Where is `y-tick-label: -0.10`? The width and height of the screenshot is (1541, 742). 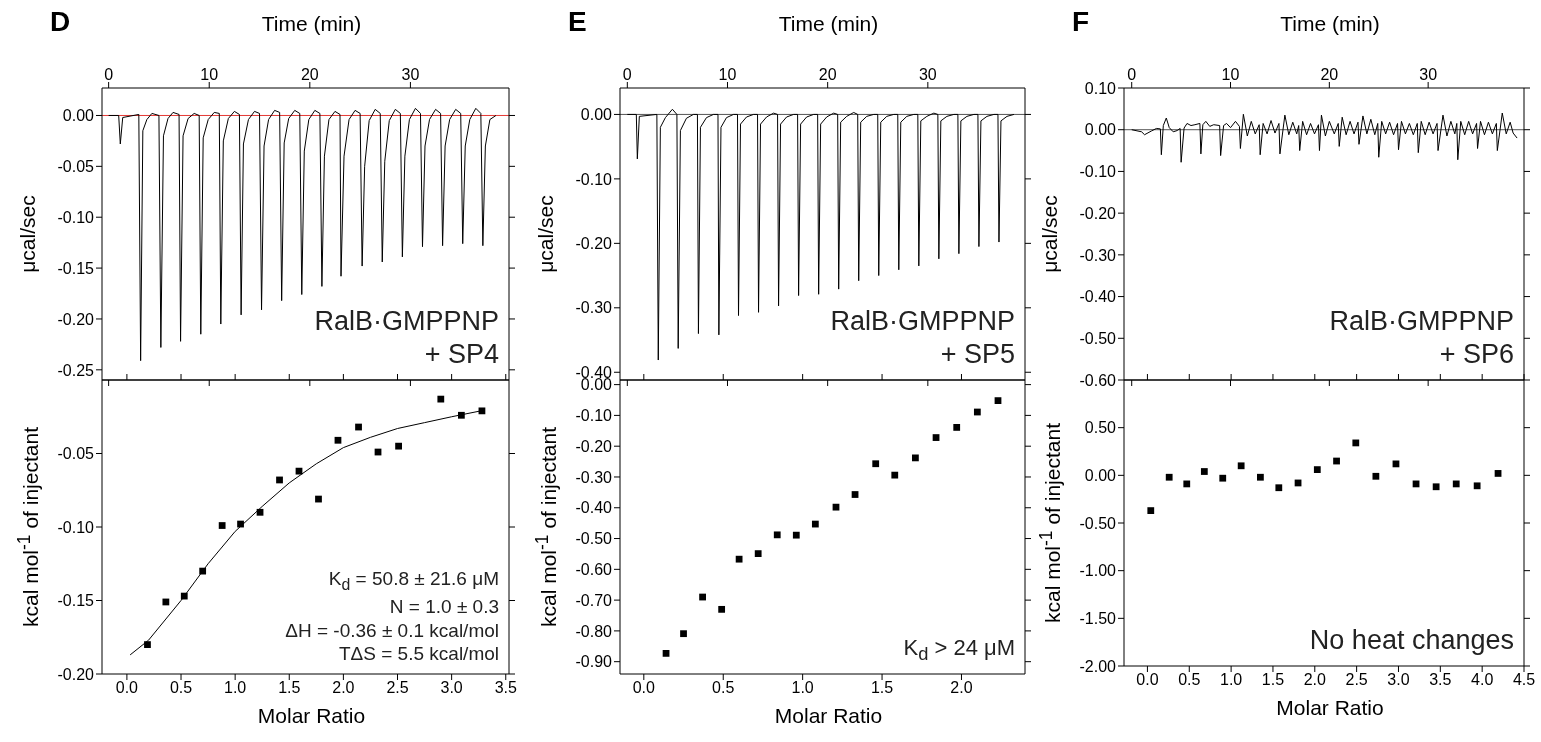 y-tick-label: -0.10 is located at coordinates (76, 527).